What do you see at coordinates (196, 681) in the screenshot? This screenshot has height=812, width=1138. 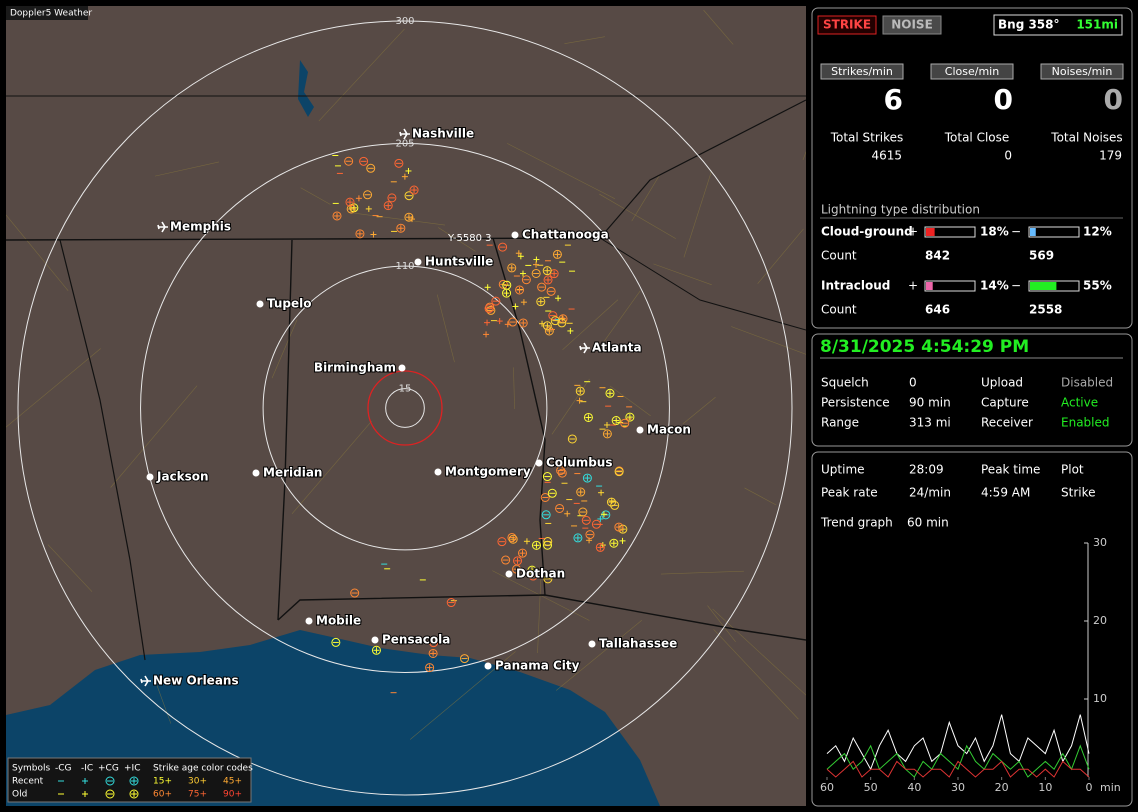 I see `city-label: New Orleans` at bounding box center [196, 681].